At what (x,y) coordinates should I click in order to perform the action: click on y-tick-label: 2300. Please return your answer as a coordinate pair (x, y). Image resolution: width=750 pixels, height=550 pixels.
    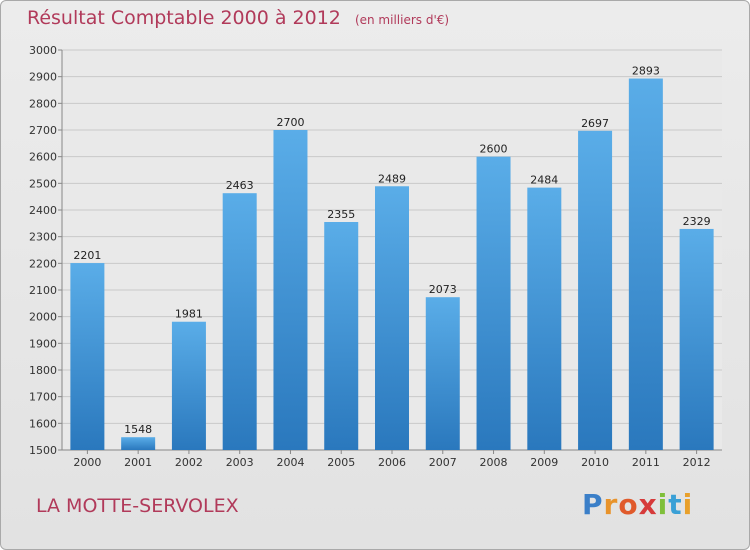
    Looking at the image, I should click on (43, 237).